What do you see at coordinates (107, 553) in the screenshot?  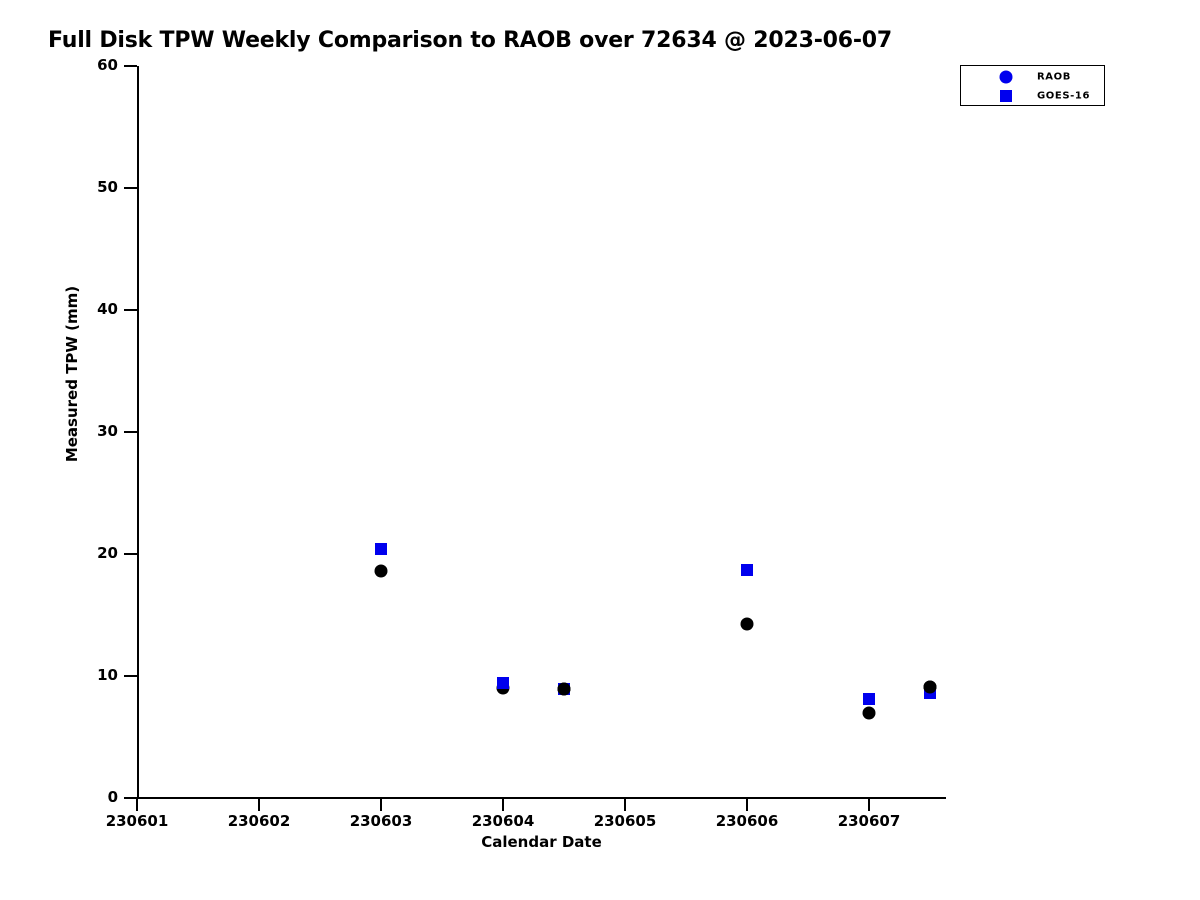 I see `y-axis-tick-label: 20` at bounding box center [107, 553].